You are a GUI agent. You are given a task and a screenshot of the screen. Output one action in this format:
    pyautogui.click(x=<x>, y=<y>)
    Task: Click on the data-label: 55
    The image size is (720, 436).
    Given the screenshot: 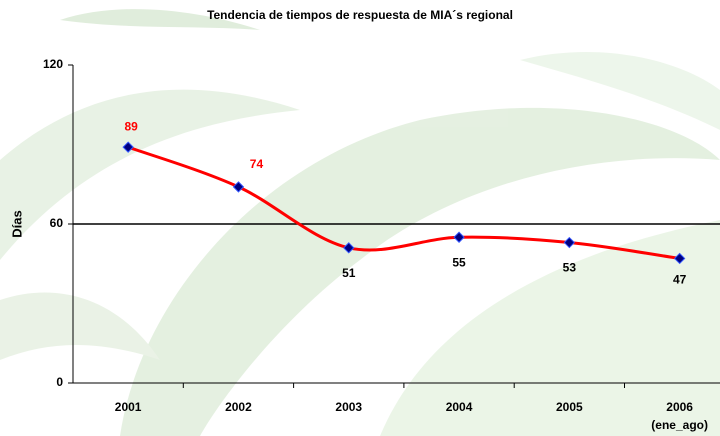 What is the action you would take?
    pyautogui.click(x=459, y=262)
    